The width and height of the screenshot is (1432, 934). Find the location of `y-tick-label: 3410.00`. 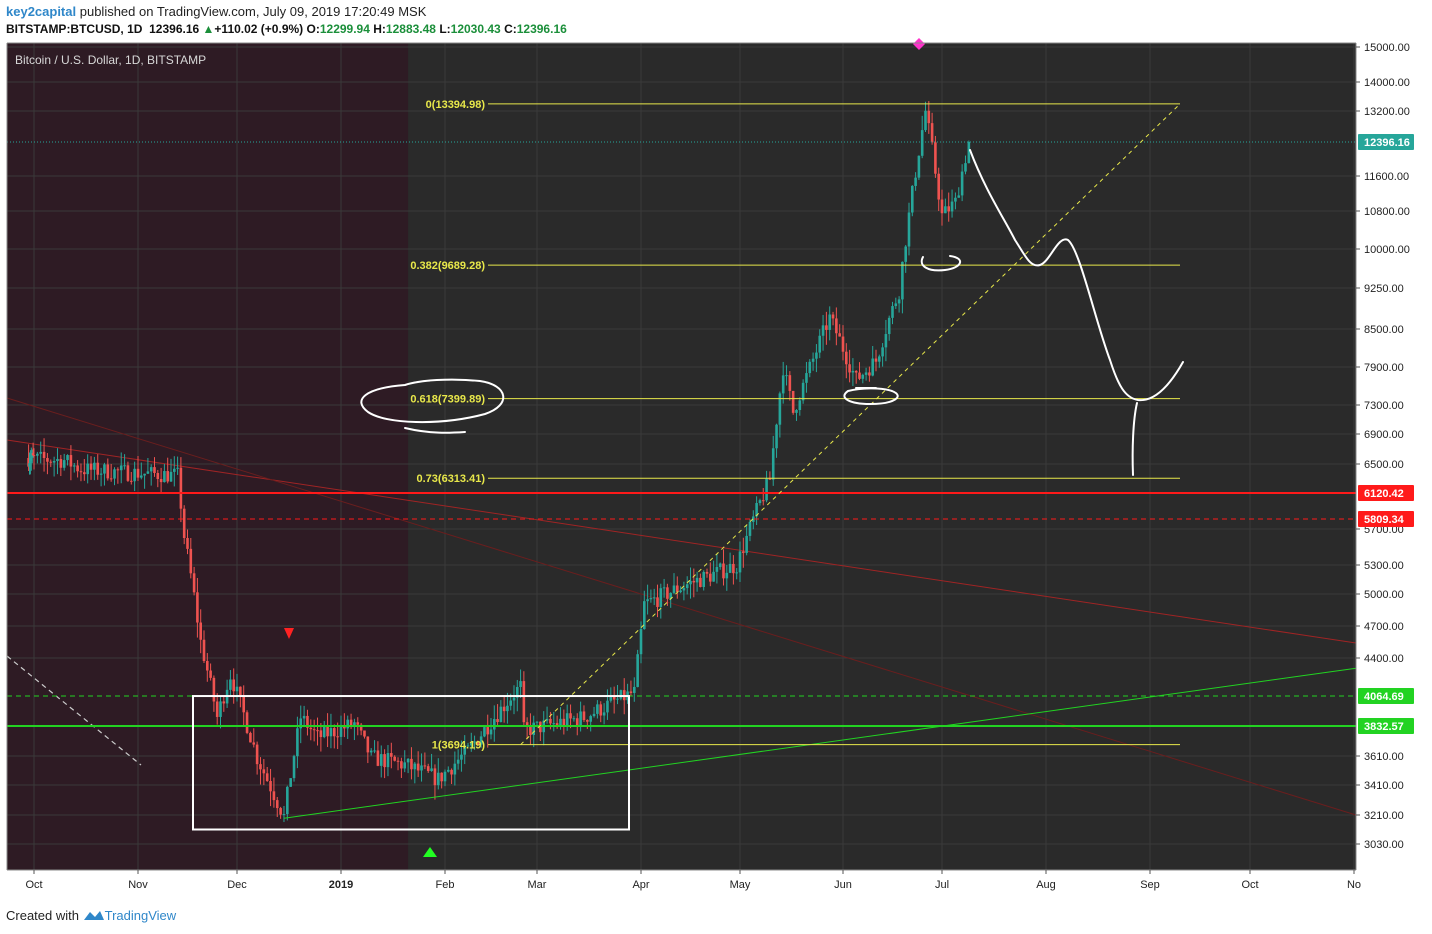

y-tick-label: 3410.00 is located at coordinates (1384, 786).